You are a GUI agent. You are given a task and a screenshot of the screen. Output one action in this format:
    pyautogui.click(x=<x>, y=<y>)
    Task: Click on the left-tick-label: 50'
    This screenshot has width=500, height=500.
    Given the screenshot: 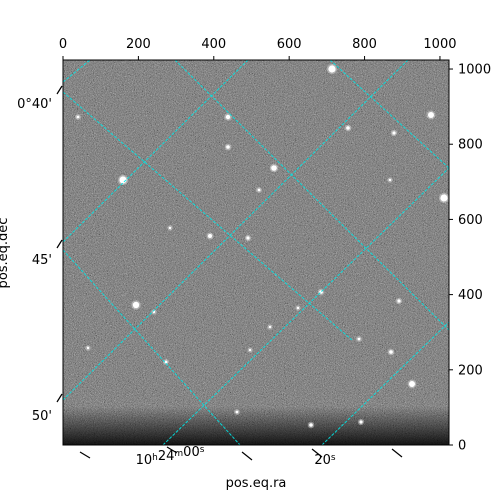 What is the action you would take?
    pyautogui.click(x=42, y=416)
    